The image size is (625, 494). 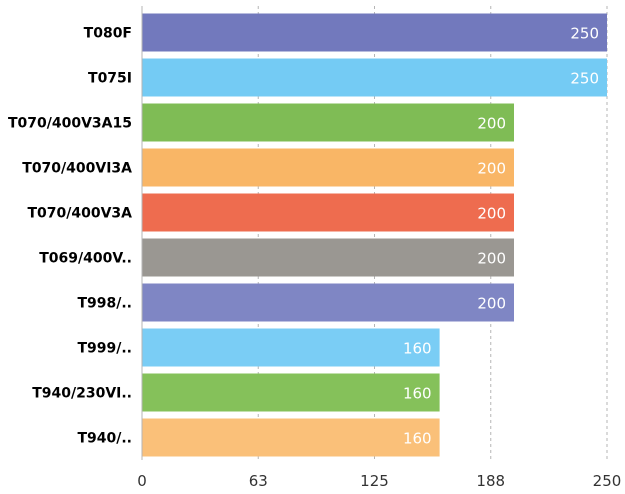 What do you see at coordinates (374, 481) in the screenshot?
I see `x-tick-label: 125` at bounding box center [374, 481].